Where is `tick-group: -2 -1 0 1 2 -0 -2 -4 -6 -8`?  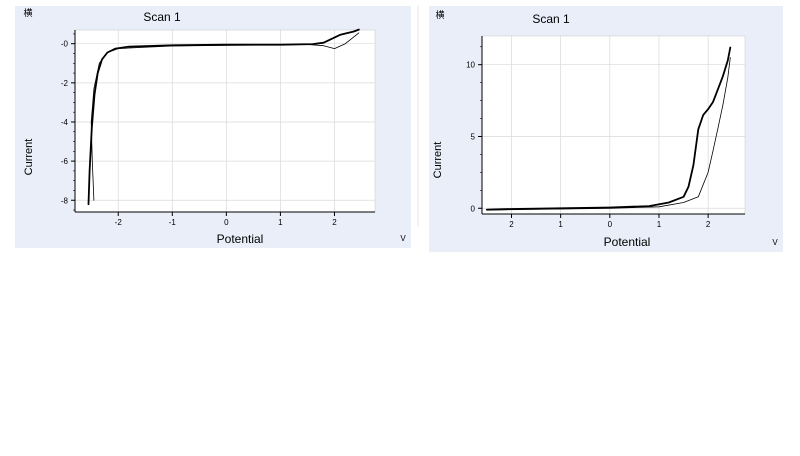 tick-group: -2 -1 0 1 2 -0 -2 -4 -6 -8 is located at coordinates (199, 130).